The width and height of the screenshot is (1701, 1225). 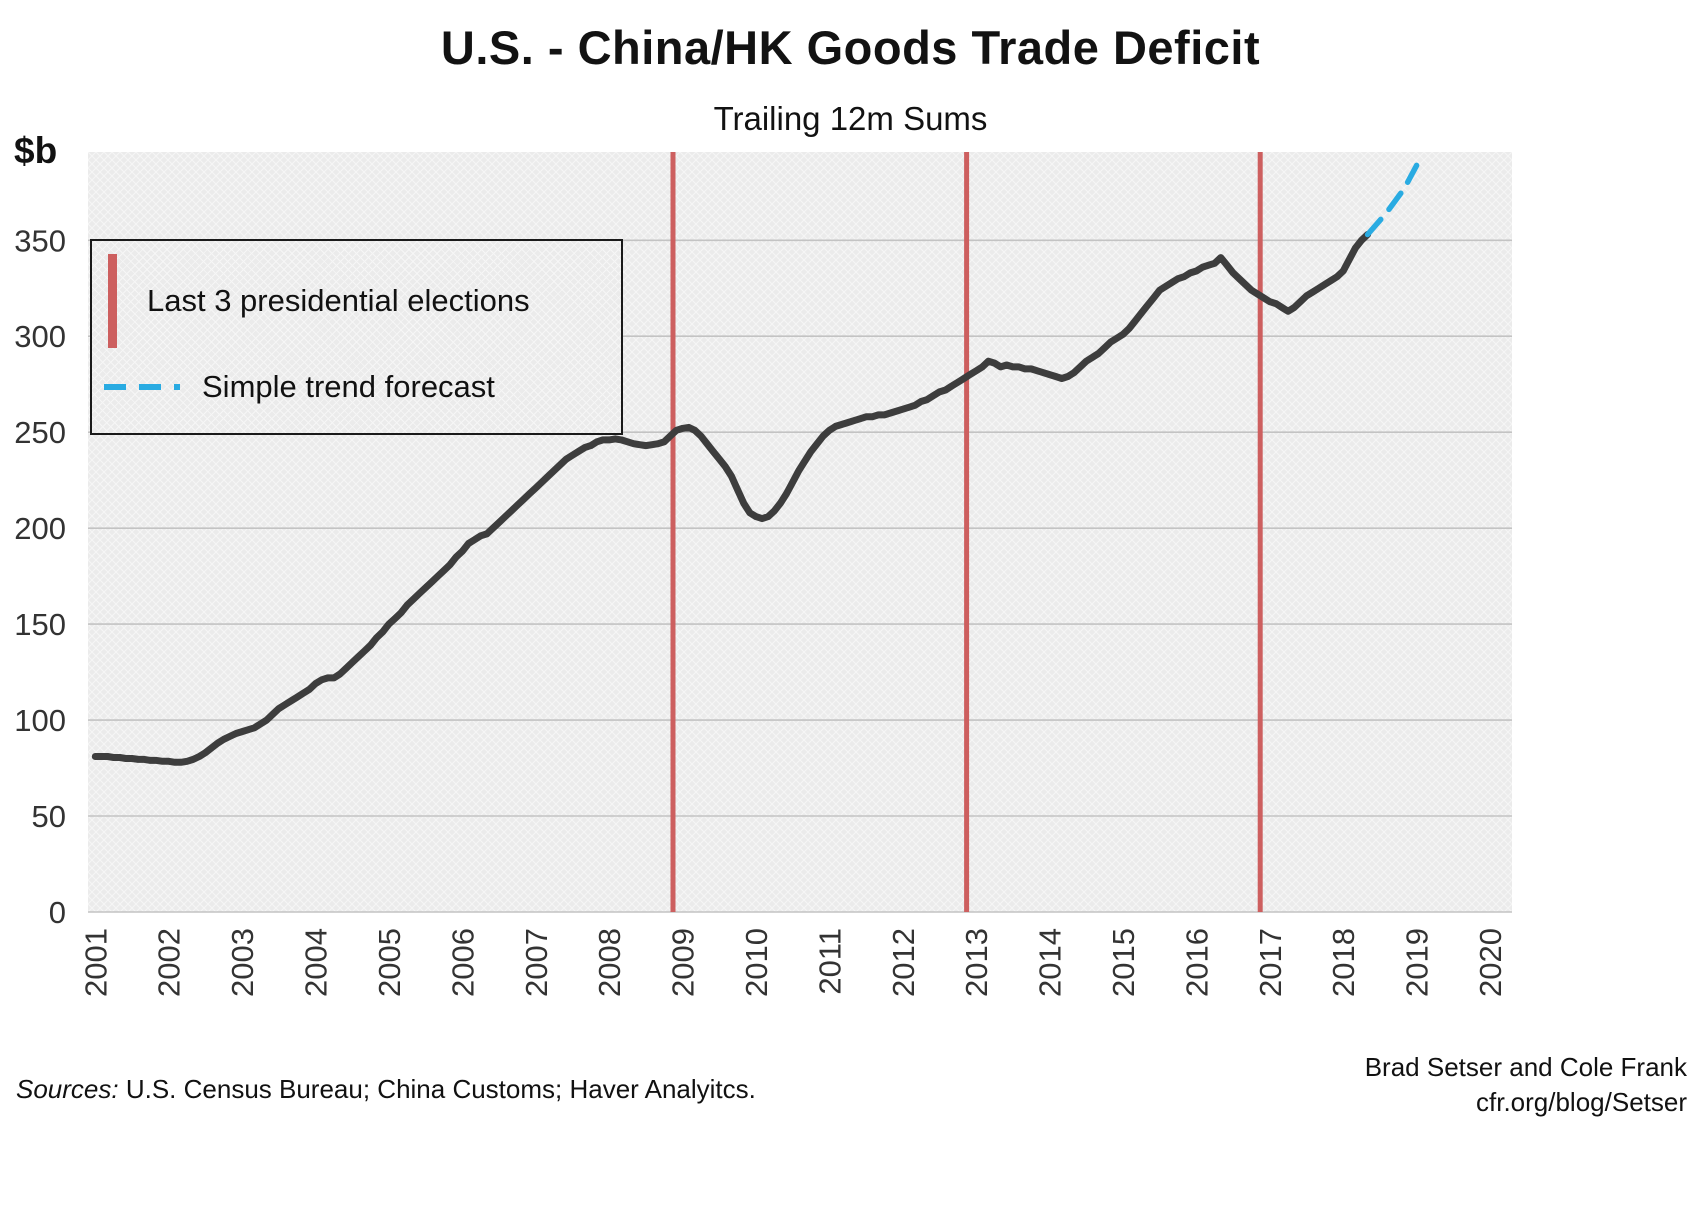 I want to click on svg-text: 2002, so click(x=169, y=962).